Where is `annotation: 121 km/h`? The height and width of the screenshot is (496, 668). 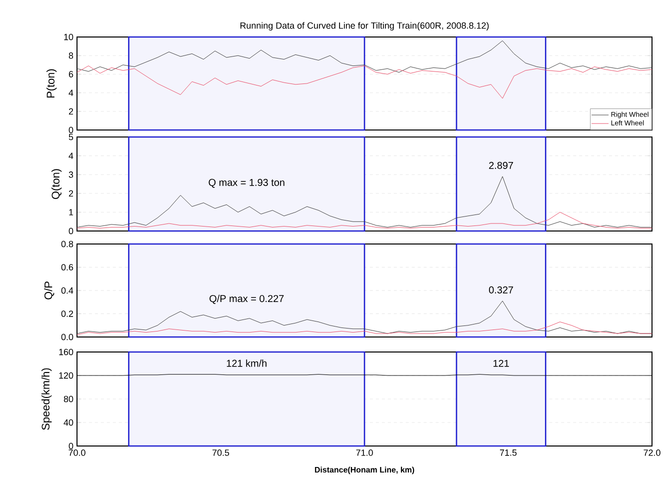
annotation: 121 km/h is located at coordinates (246, 363).